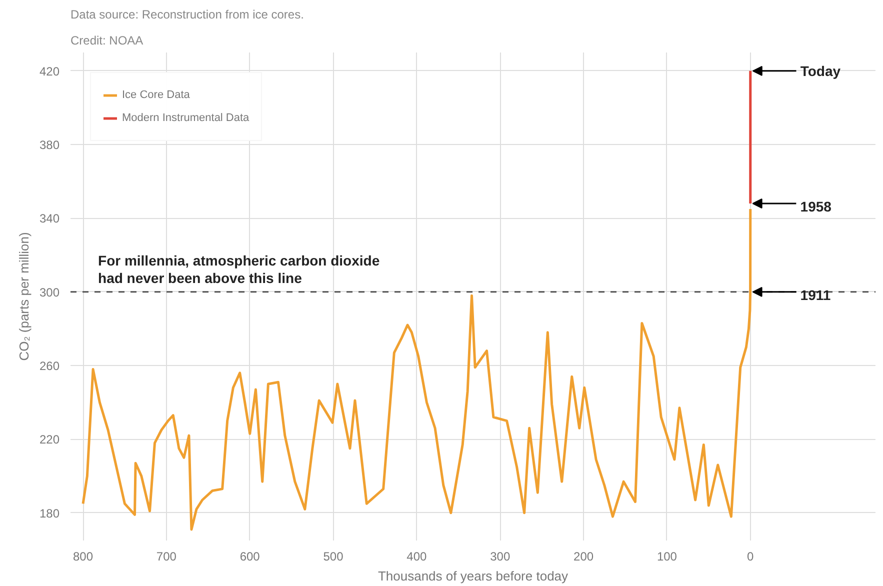 The width and height of the screenshot is (883, 586). What do you see at coordinates (49, 145) in the screenshot?
I see `y-tick-label: 380` at bounding box center [49, 145].